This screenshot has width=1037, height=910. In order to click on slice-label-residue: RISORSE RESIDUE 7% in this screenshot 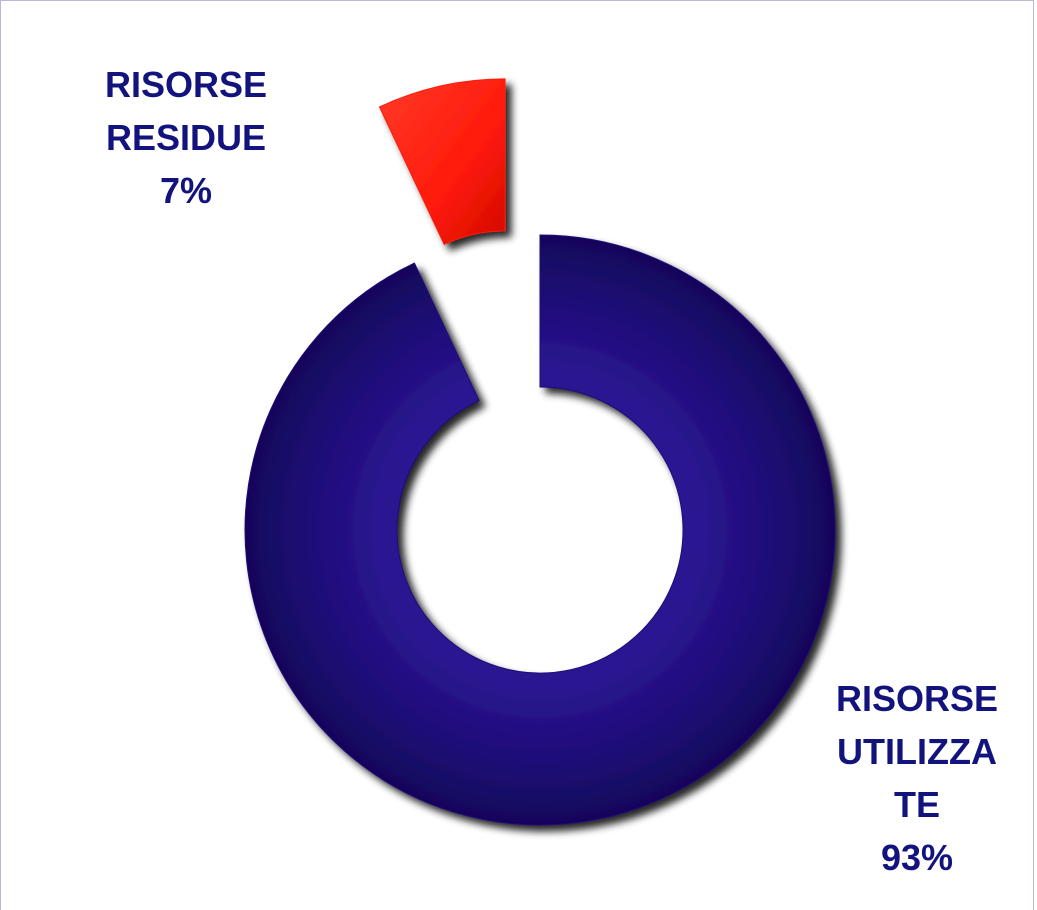, I will do `click(186, 137)`.